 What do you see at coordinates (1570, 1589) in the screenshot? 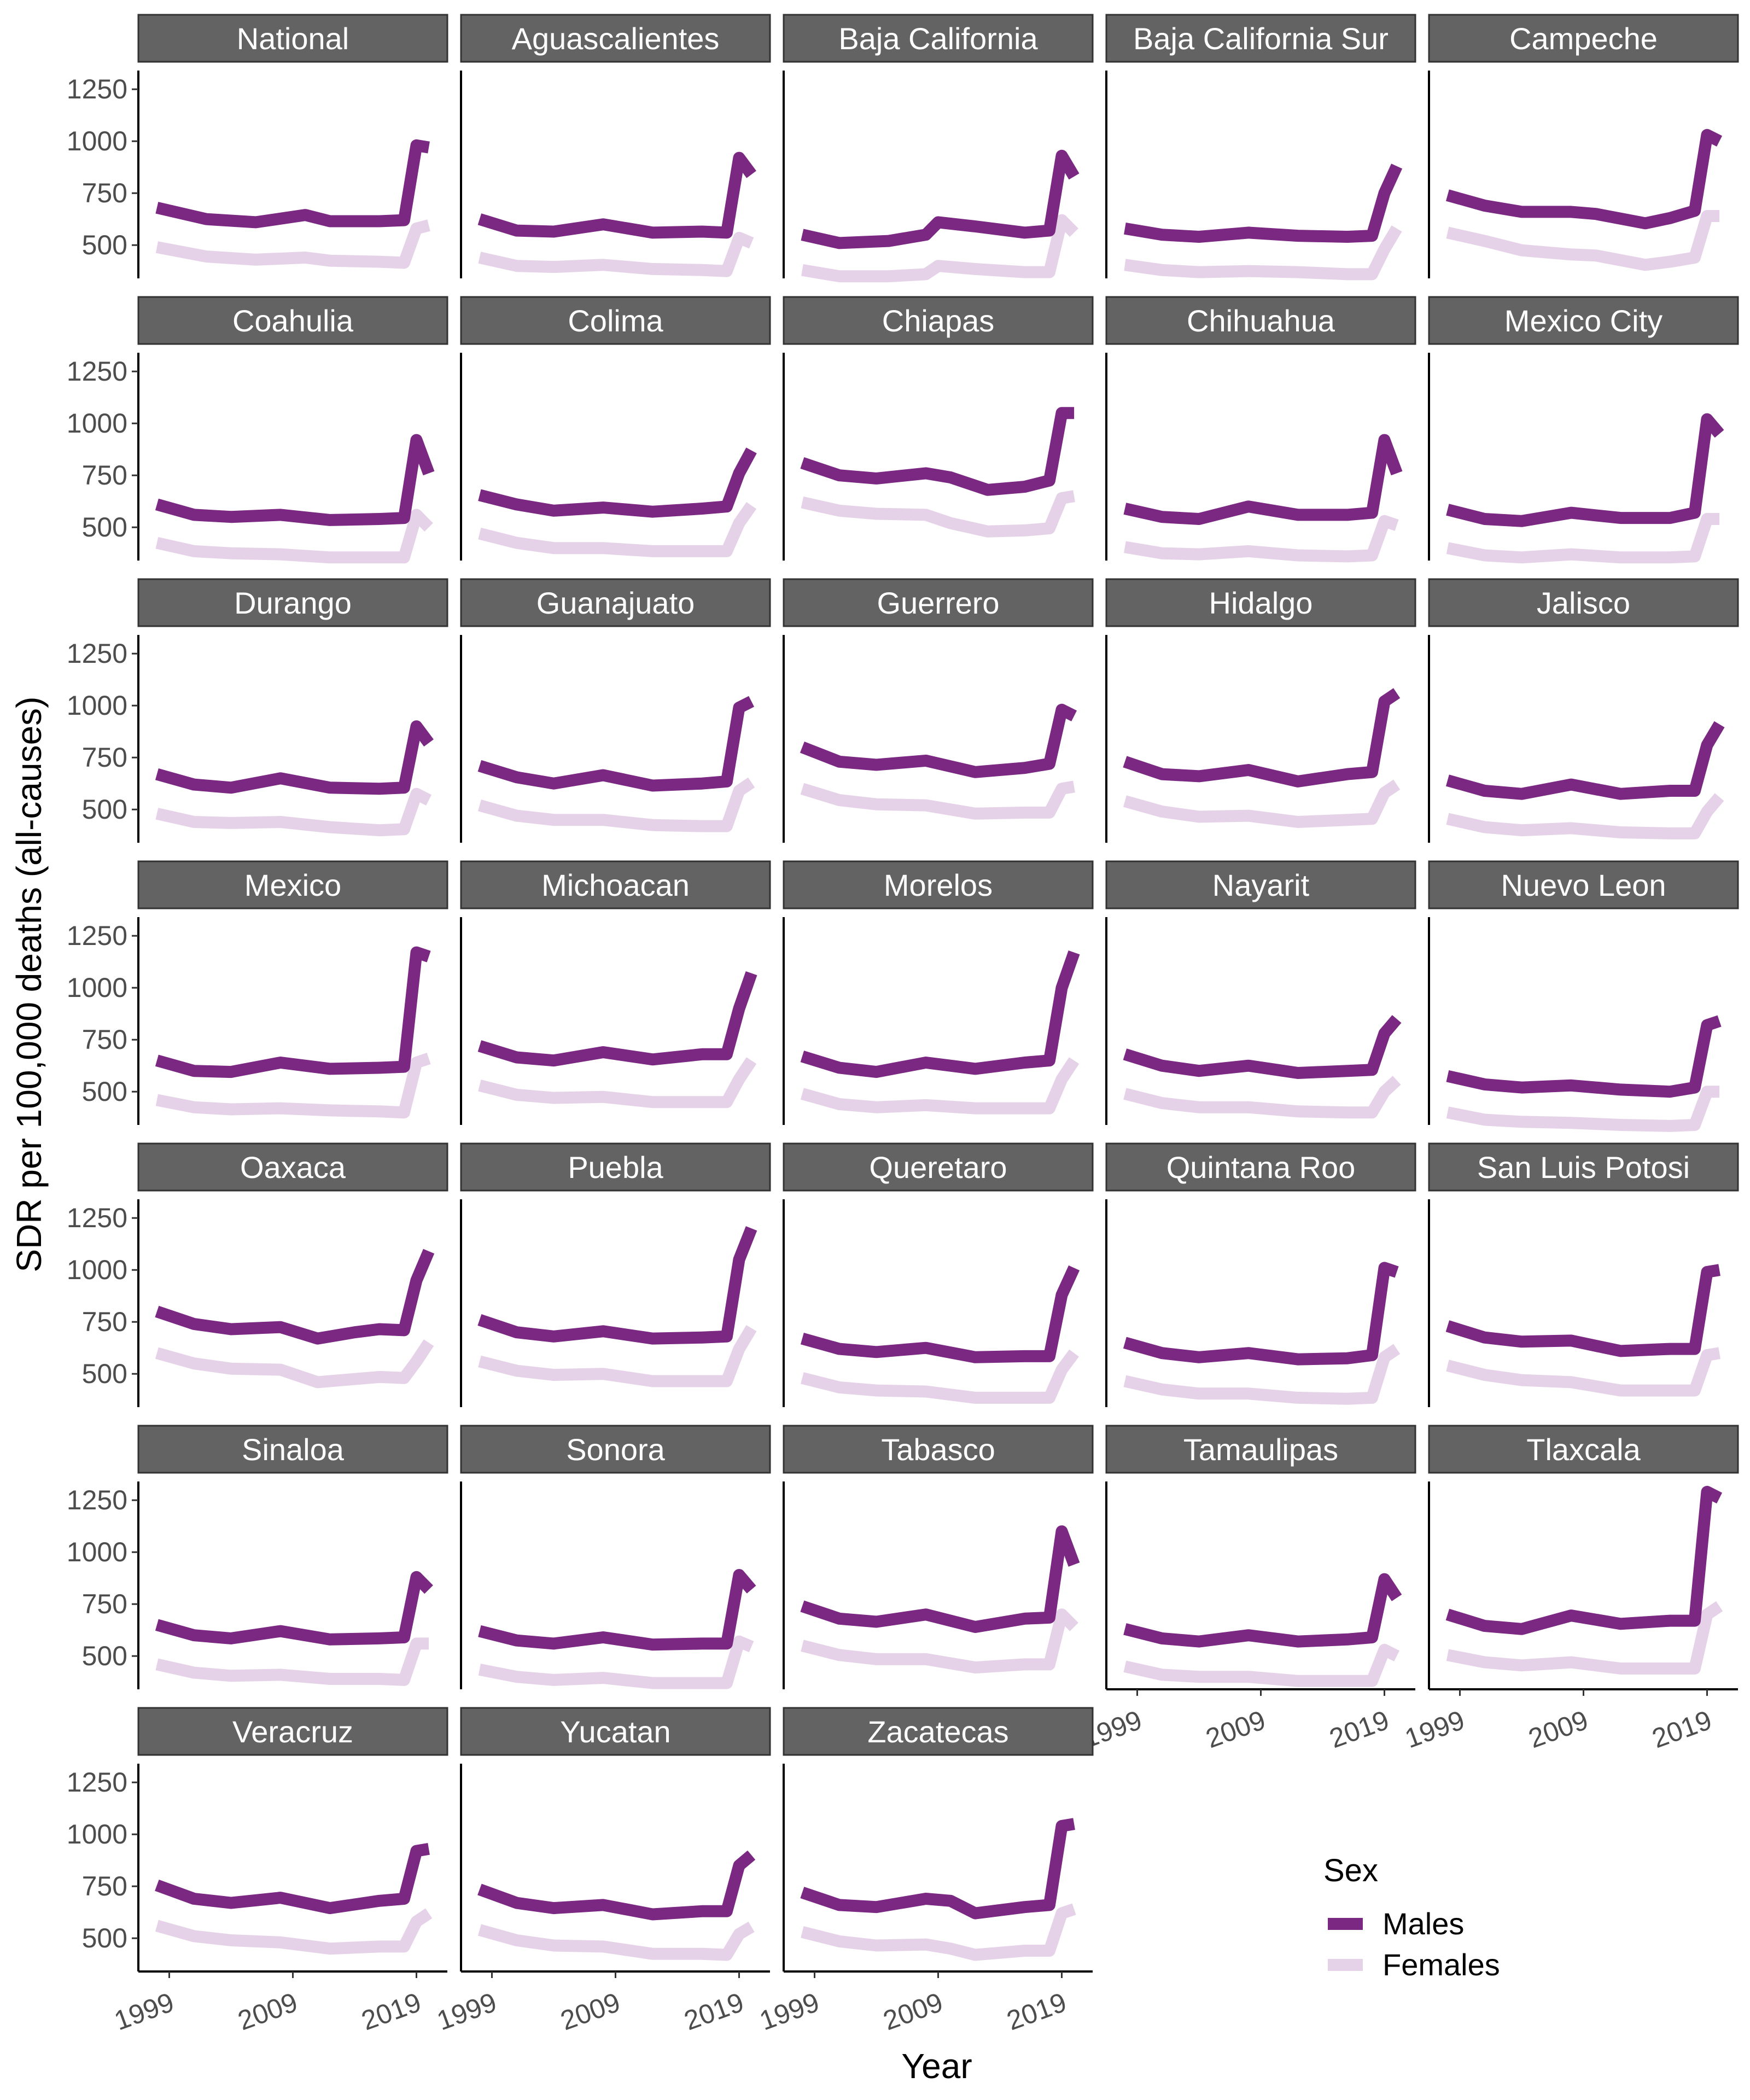
I see `panel-tlaxcala: Tlaxcala 1999 2009 2019` at bounding box center [1570, 1589].